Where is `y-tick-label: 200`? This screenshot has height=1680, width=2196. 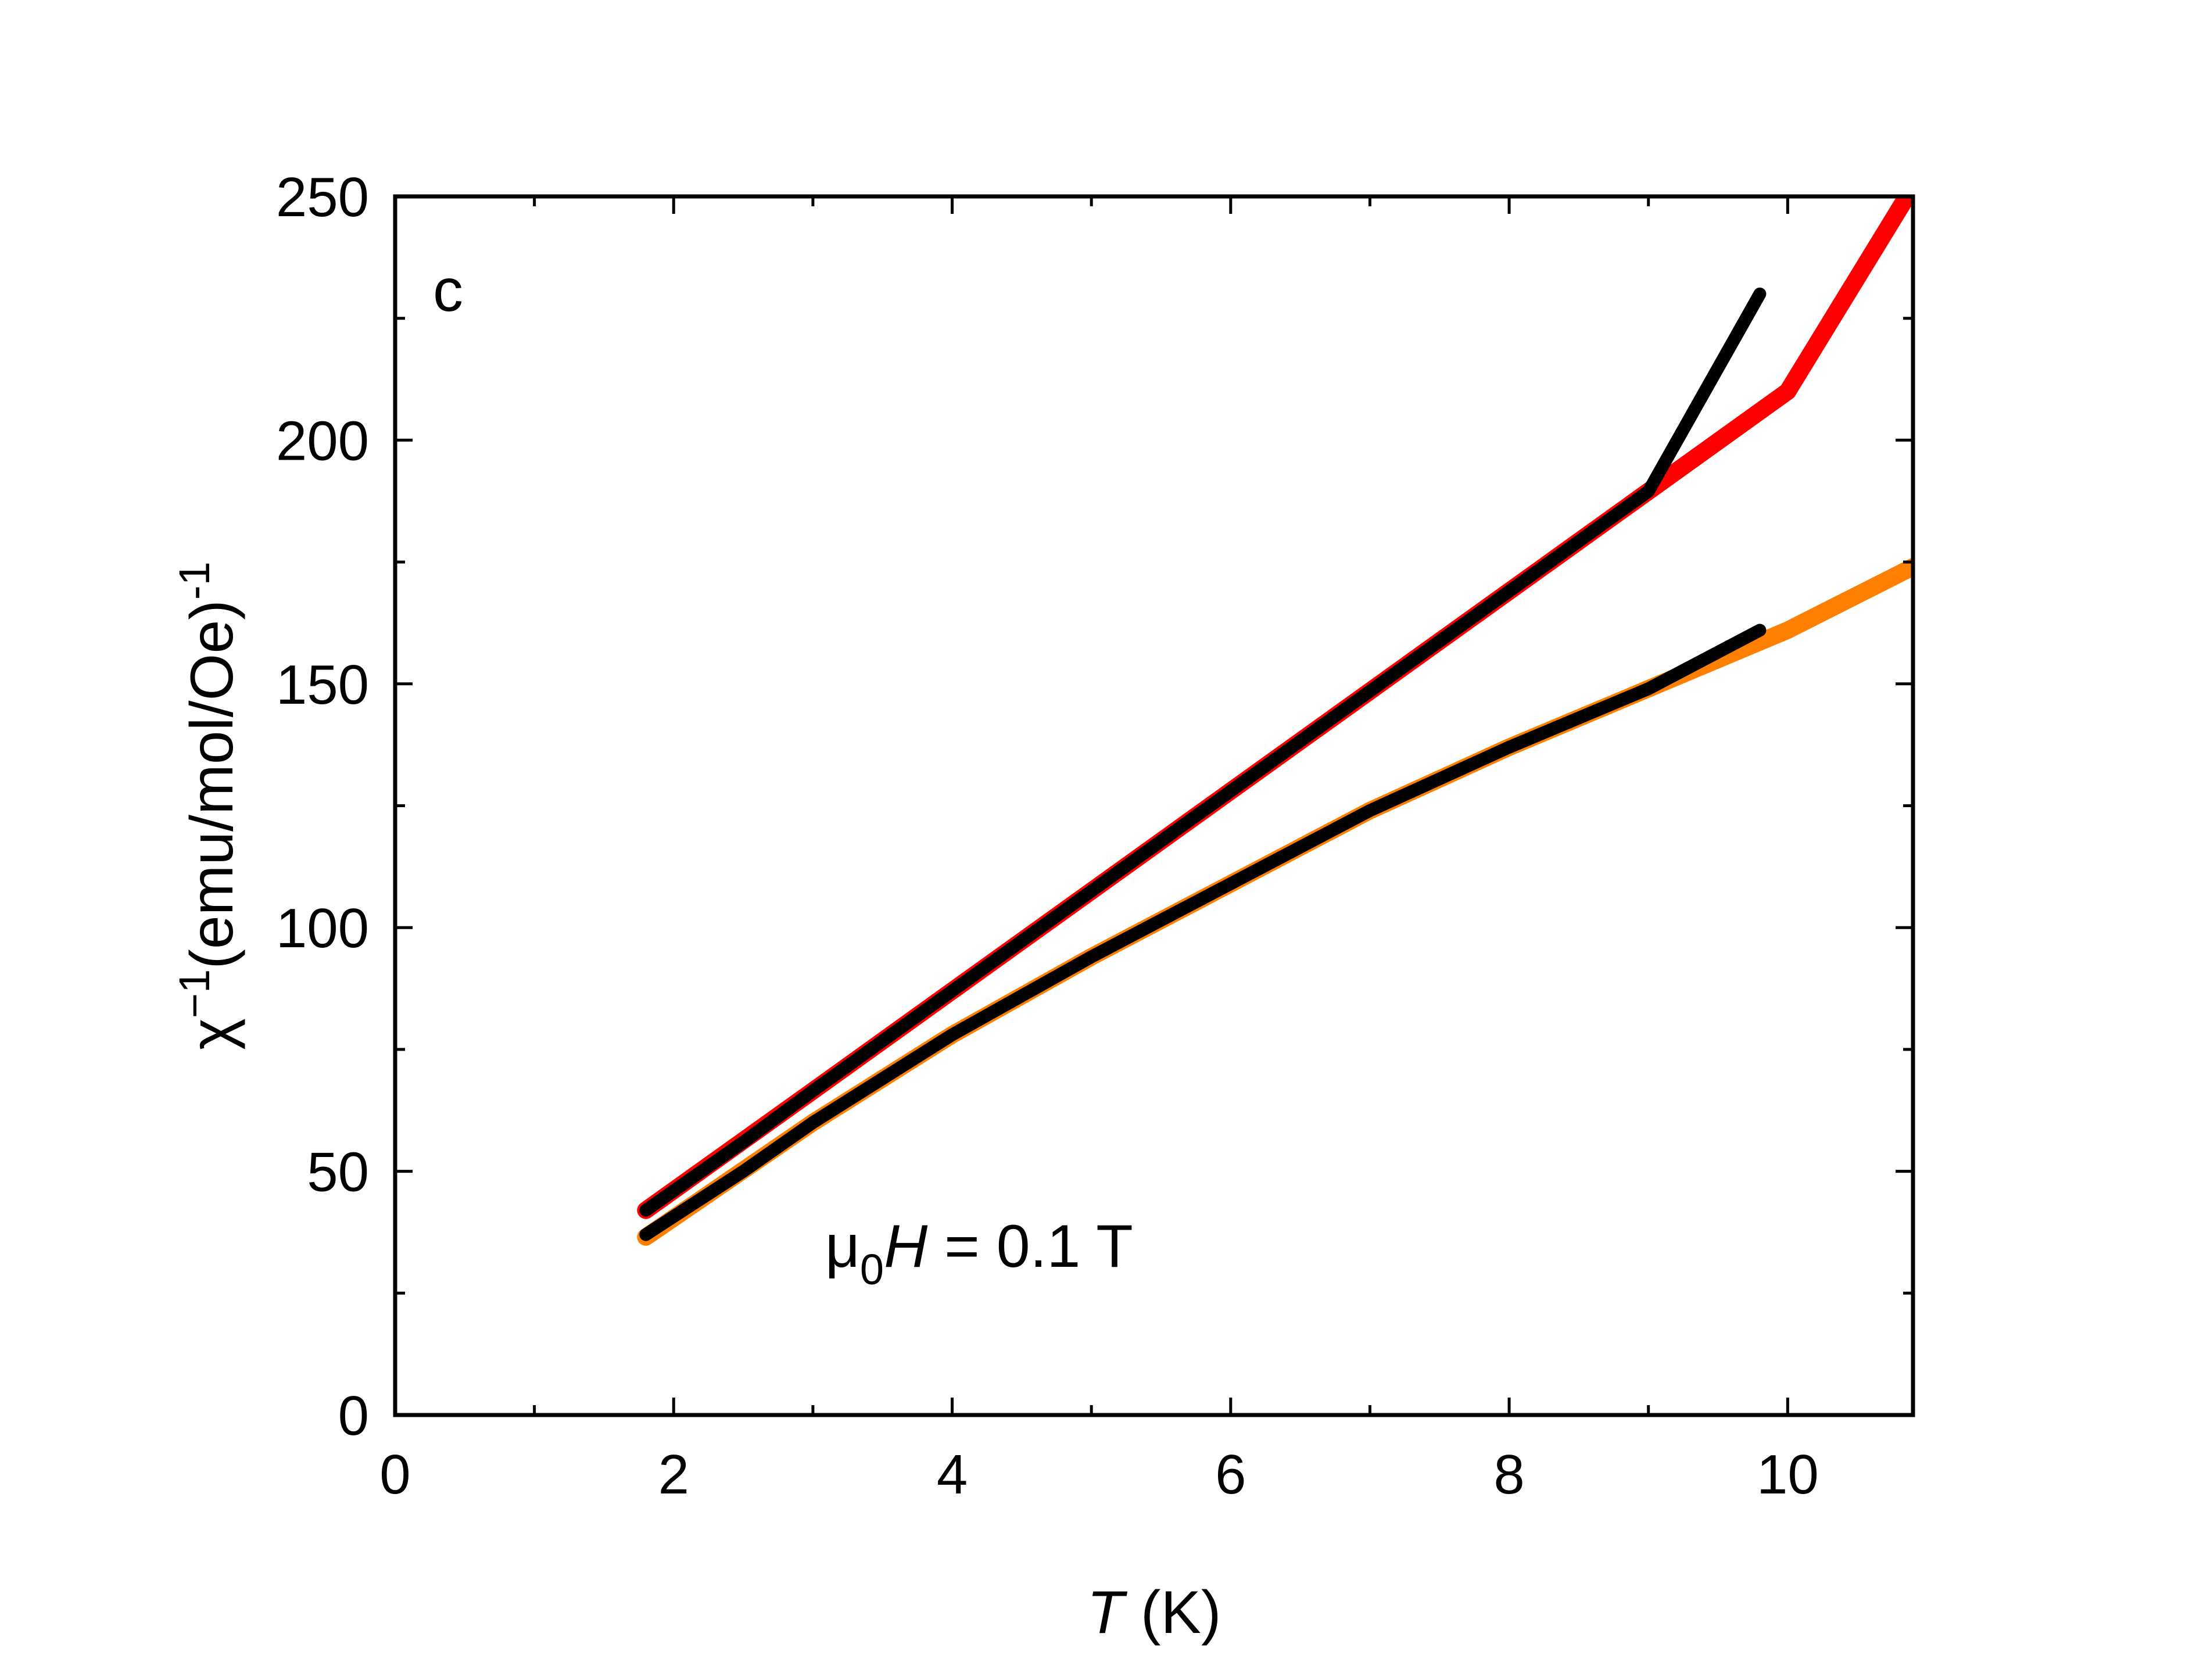
y-tick-label: 200 is located at coordinates (323, 441).